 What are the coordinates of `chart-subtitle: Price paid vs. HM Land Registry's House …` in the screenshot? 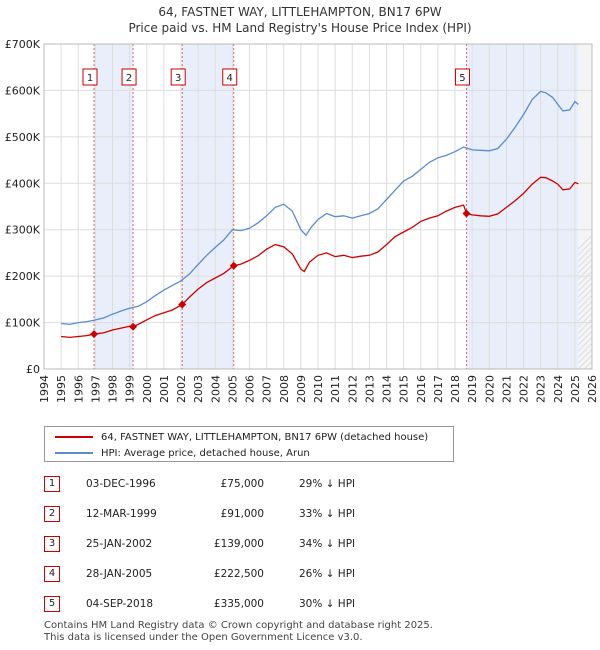 It's located at (299, 28).